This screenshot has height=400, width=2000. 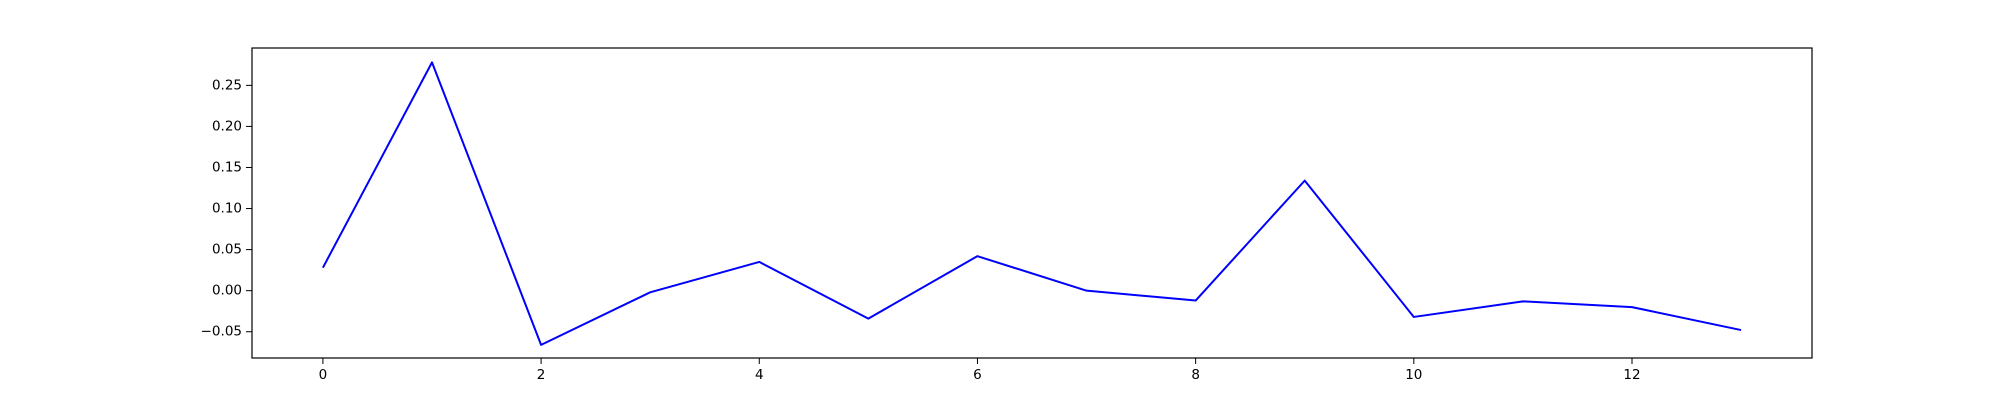 I want to click on y-tick-label: −0.05, so click(x=221, y=332).